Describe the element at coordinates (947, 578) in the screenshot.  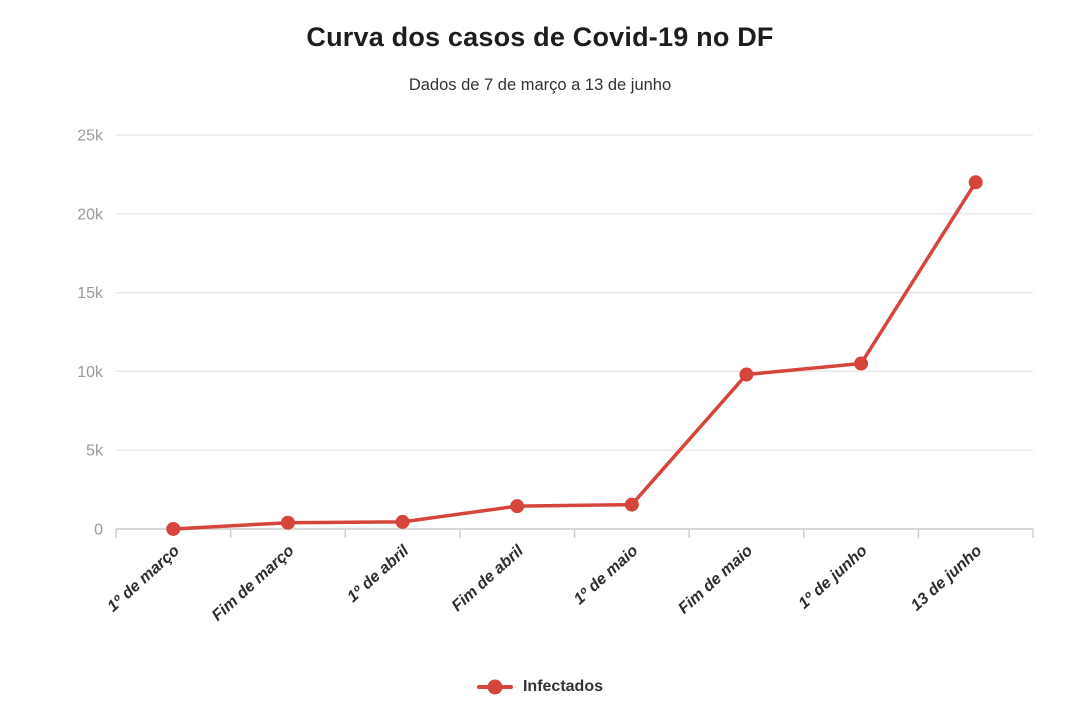
I see `x-axis-category-label: 13 de junho` at that location.